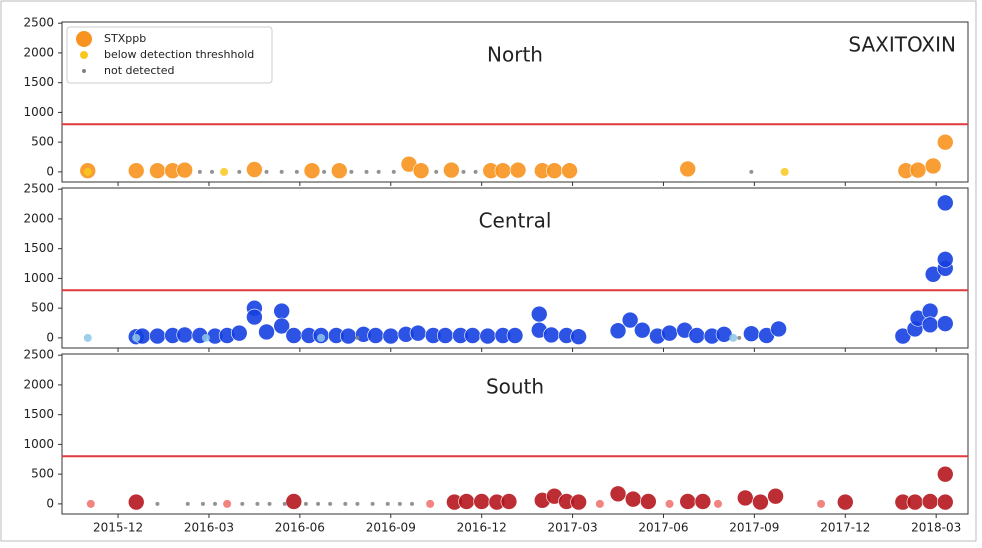  Describe the element at coordinates (391, 528) in the screenshot. I see `x-tick-label: 2016-09` at that location.